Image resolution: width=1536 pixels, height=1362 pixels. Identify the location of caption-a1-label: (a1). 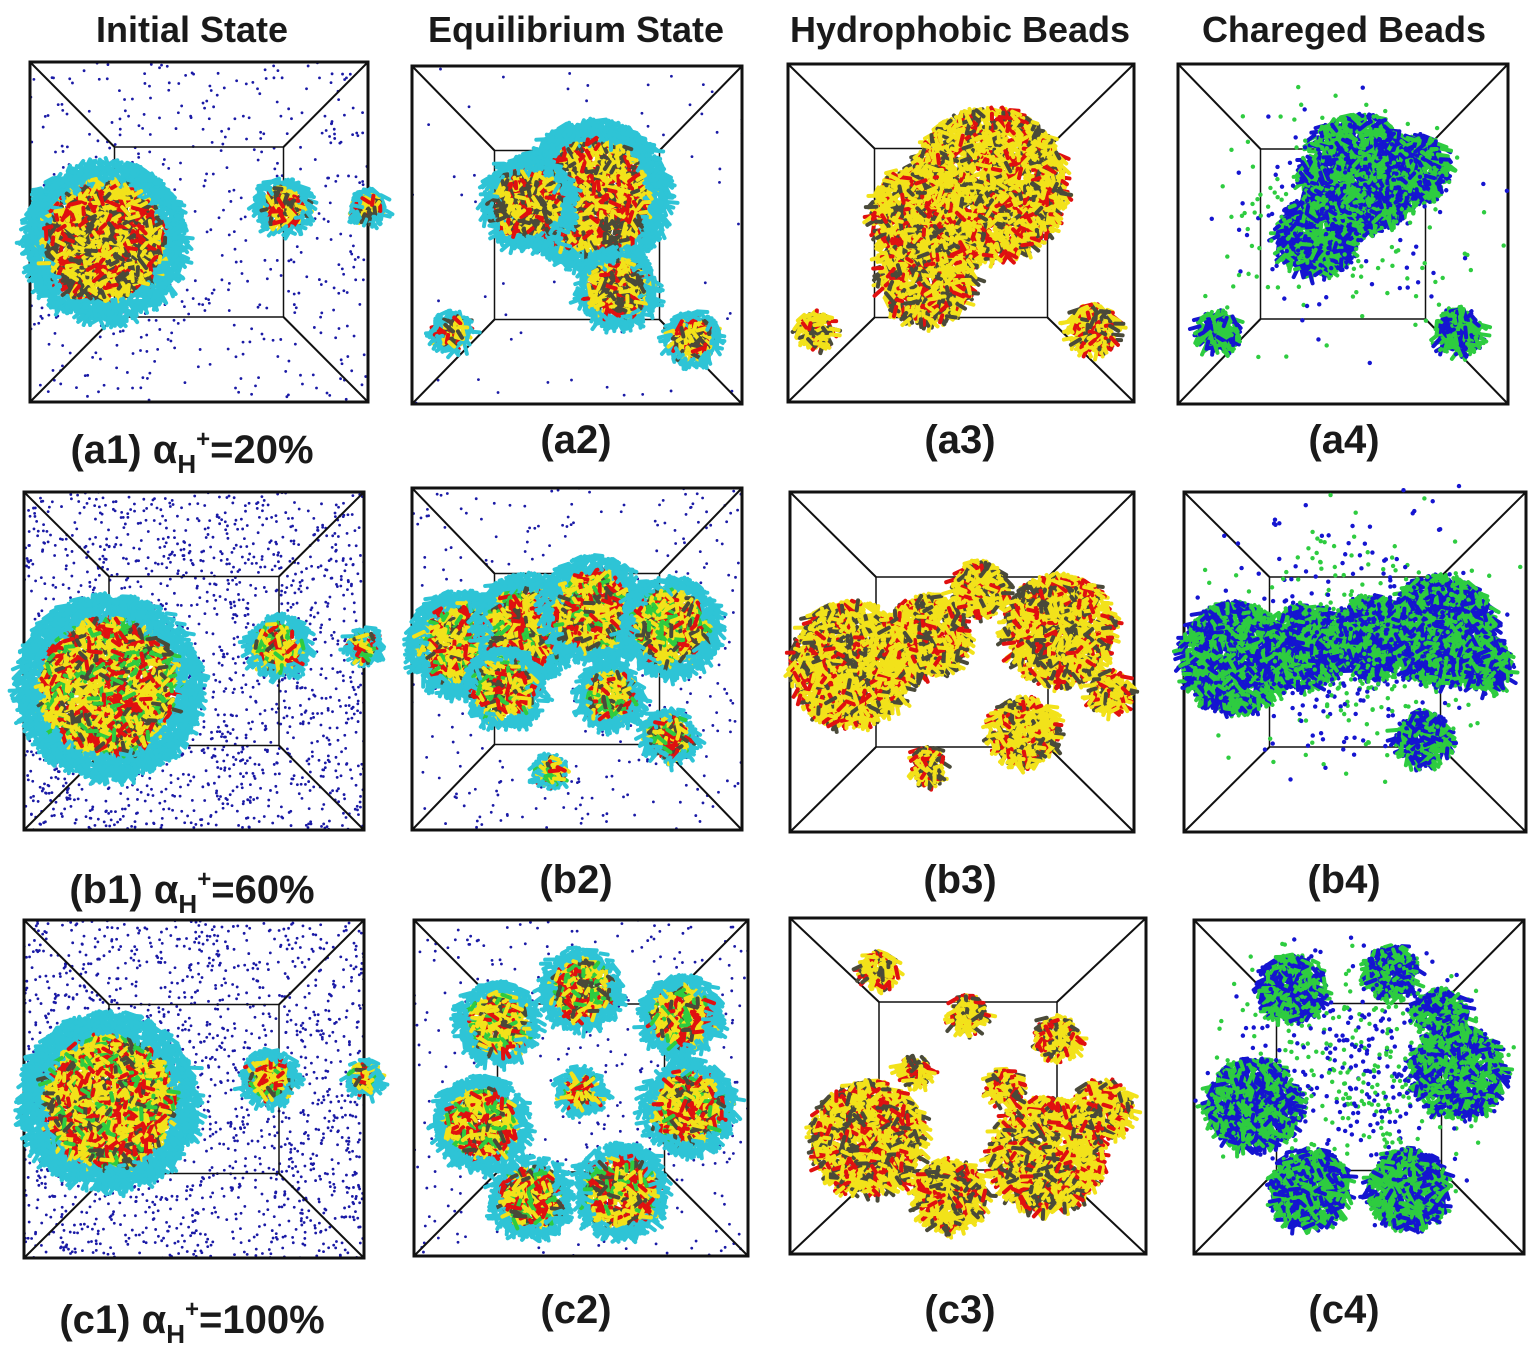
(105, 450).